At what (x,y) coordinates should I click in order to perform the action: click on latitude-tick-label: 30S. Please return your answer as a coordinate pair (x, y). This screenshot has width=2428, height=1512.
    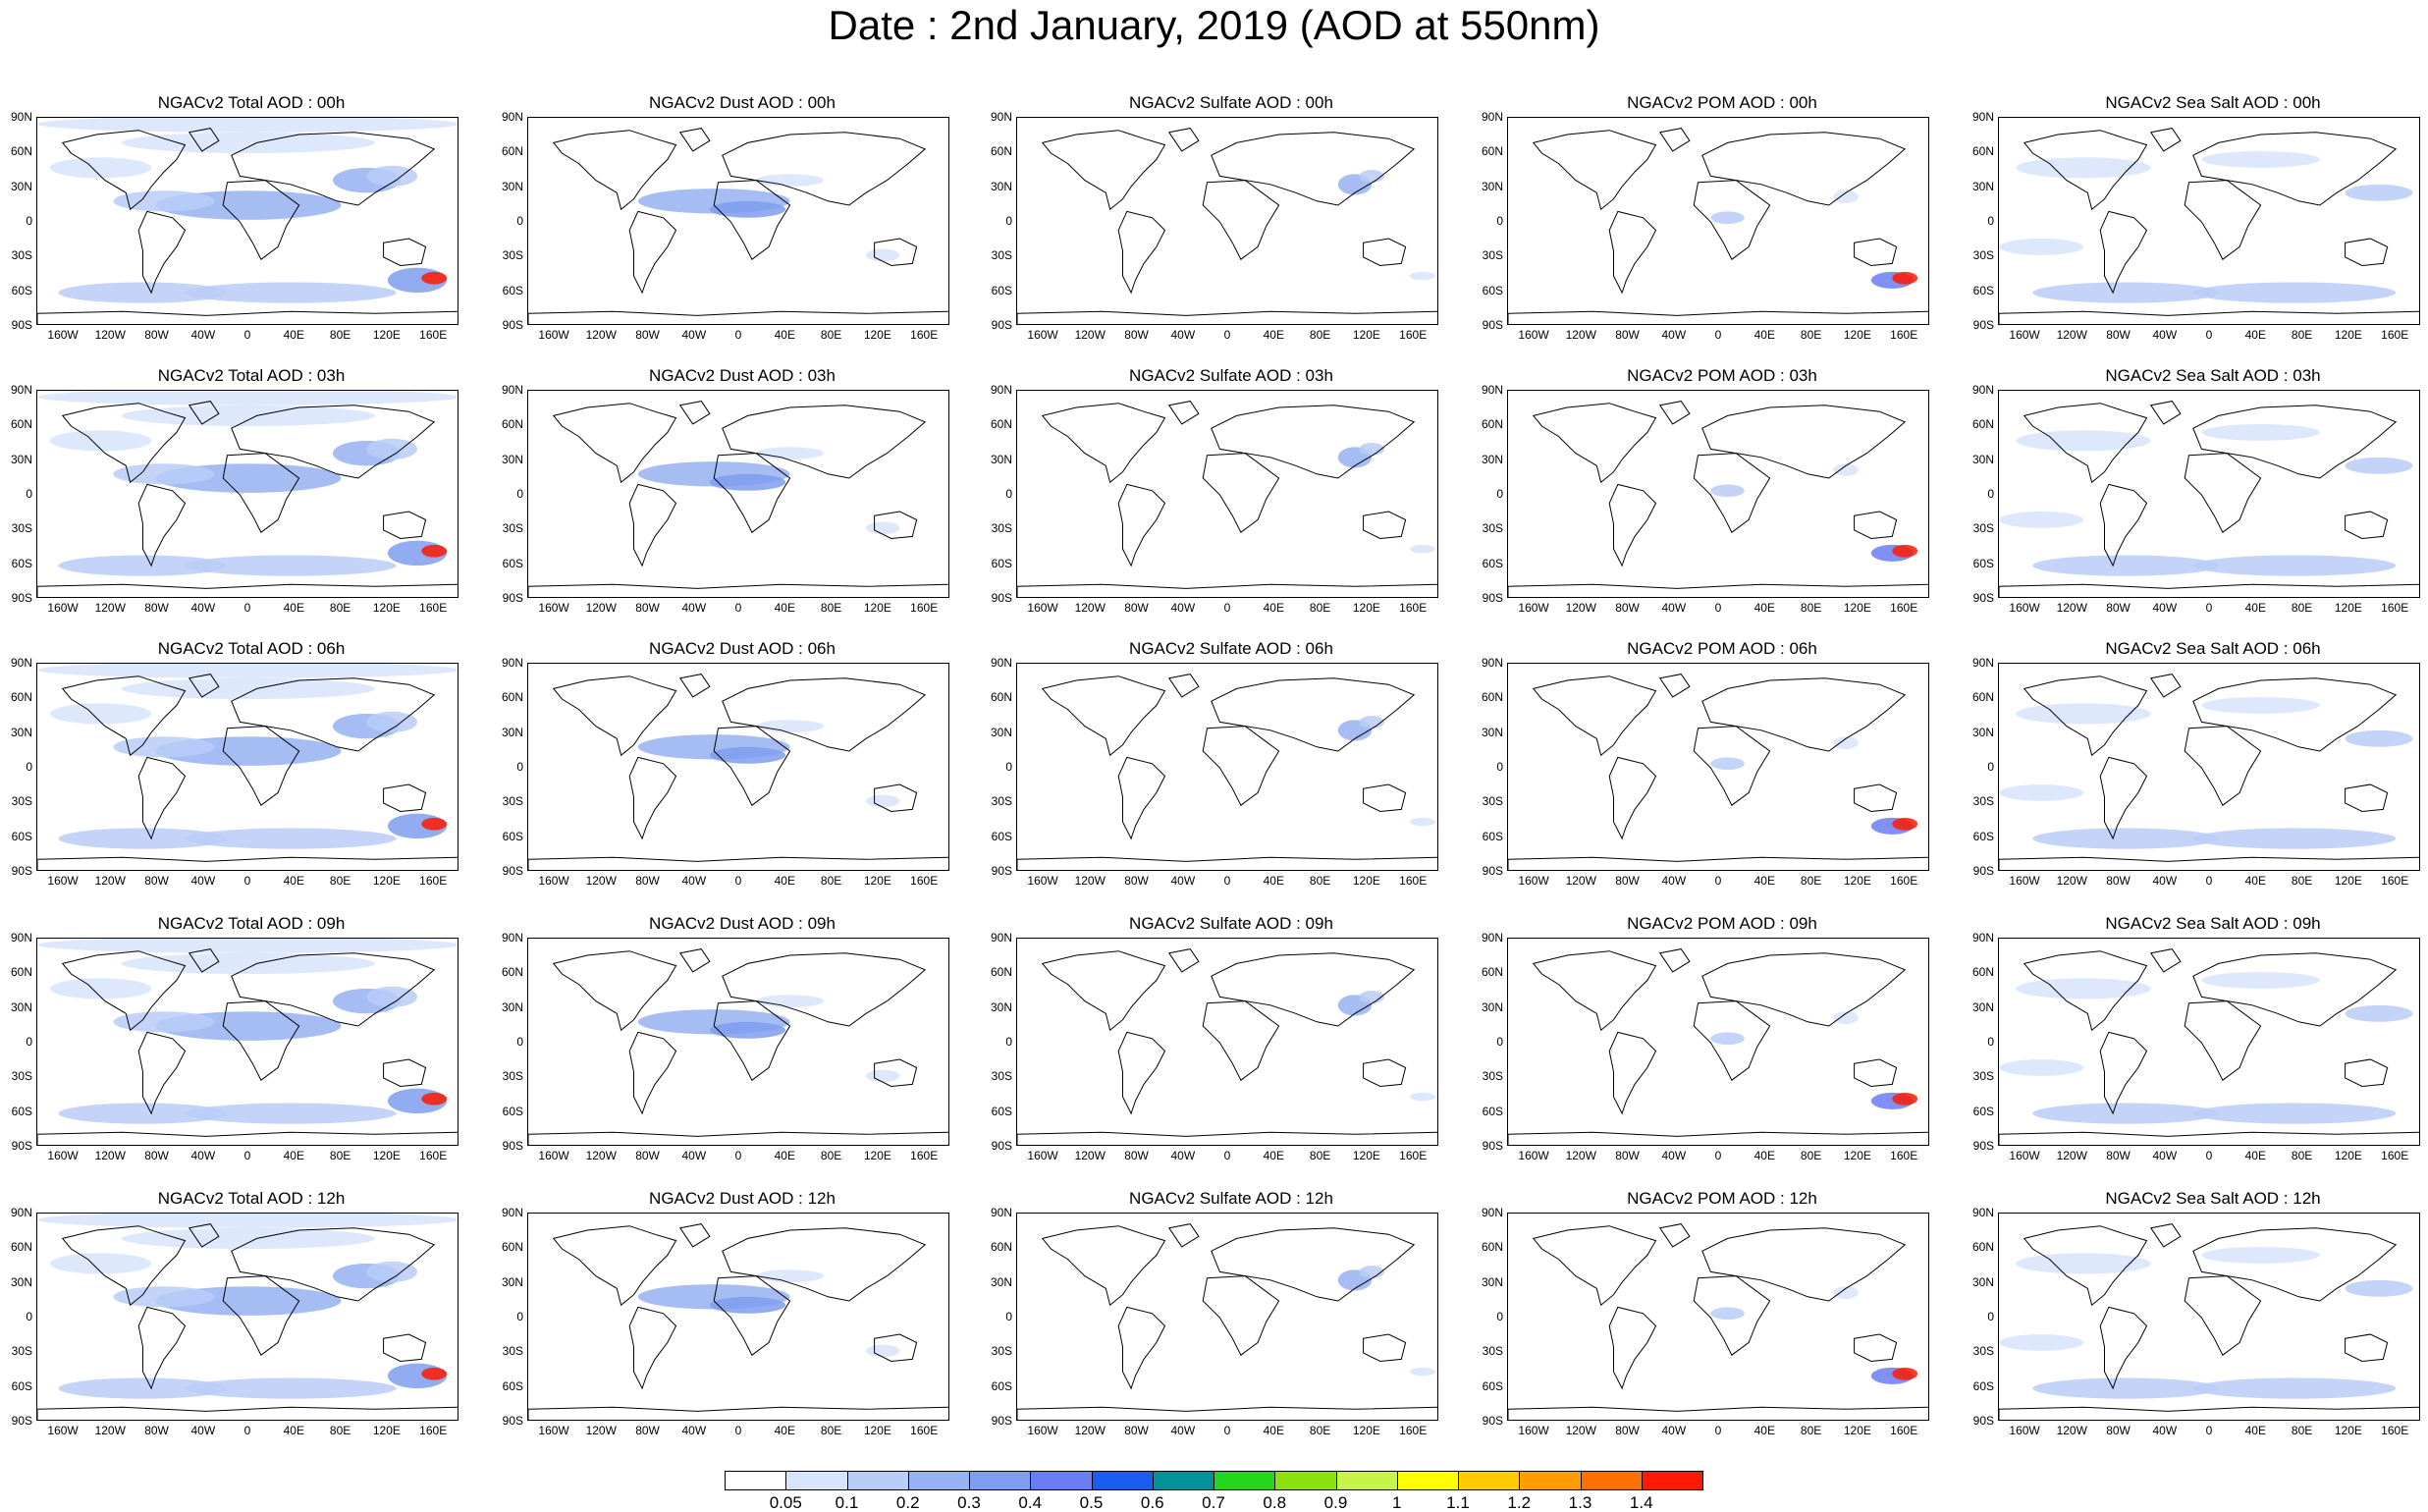
    Looking at the image, I should click on (1983, 1351).